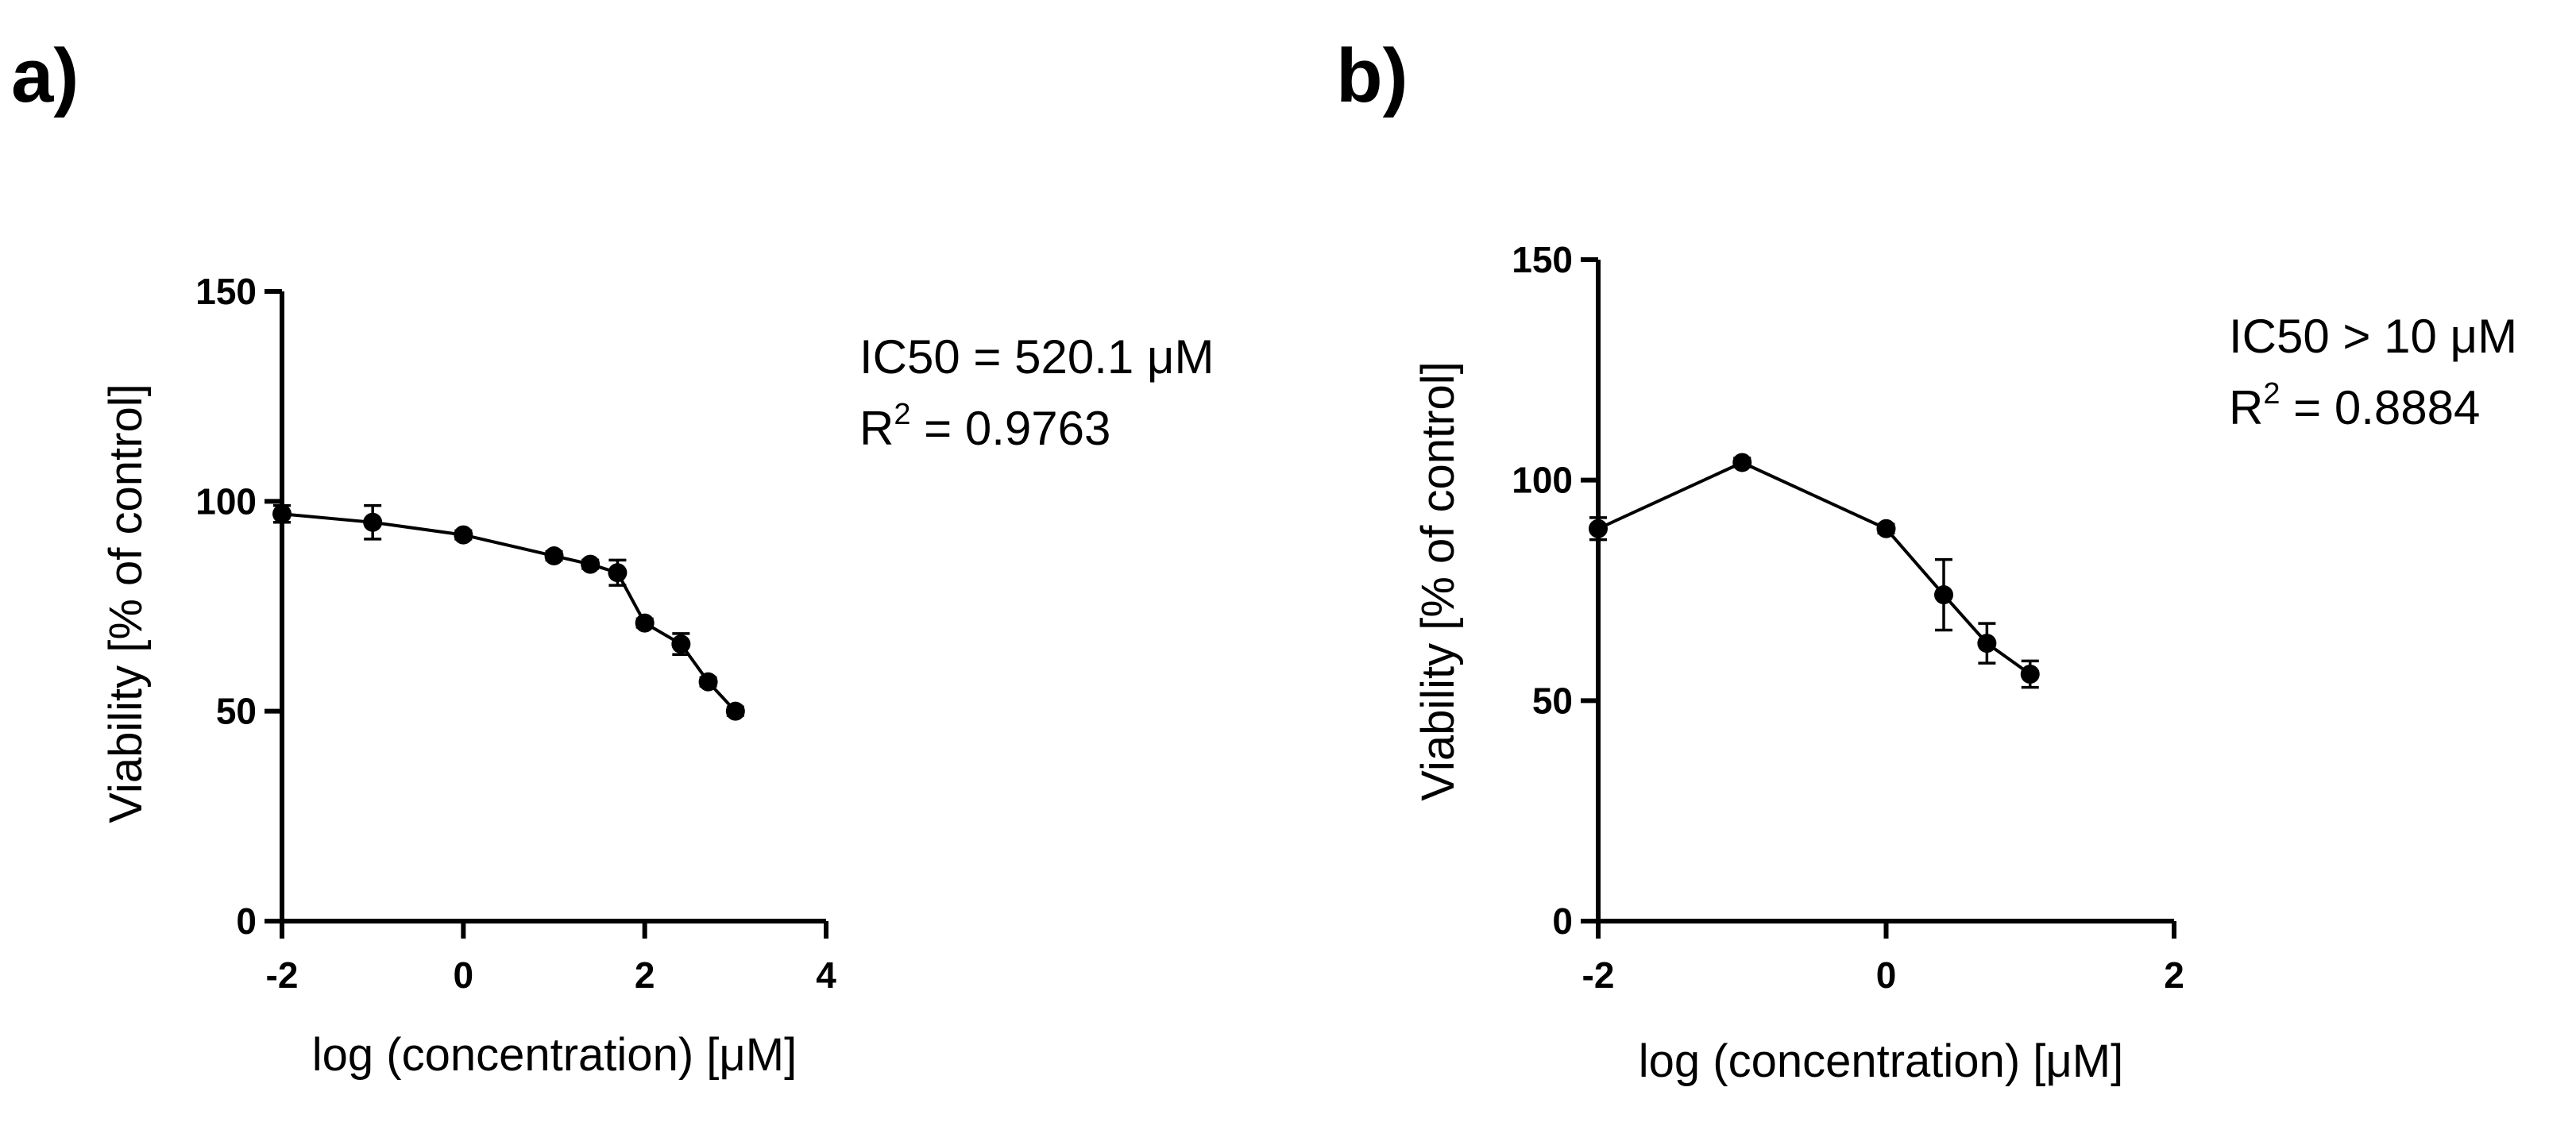  What do you see at coordinates (984, 427) in the screenshot?
I see `panel-a-r2: R2 = 0.9763` at bounding box center [984, 427].